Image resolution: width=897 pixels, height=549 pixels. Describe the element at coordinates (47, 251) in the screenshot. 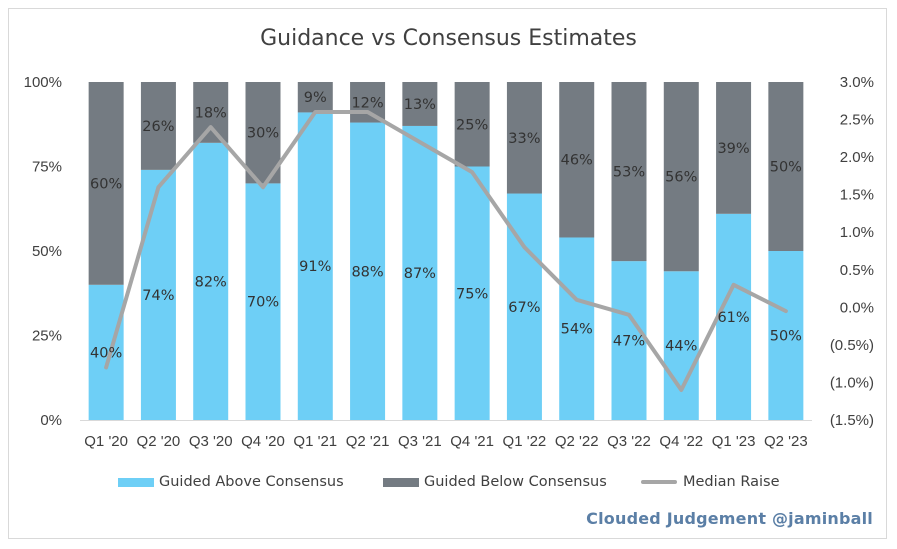

I see `y-left-tick-label: 50%` at that location.